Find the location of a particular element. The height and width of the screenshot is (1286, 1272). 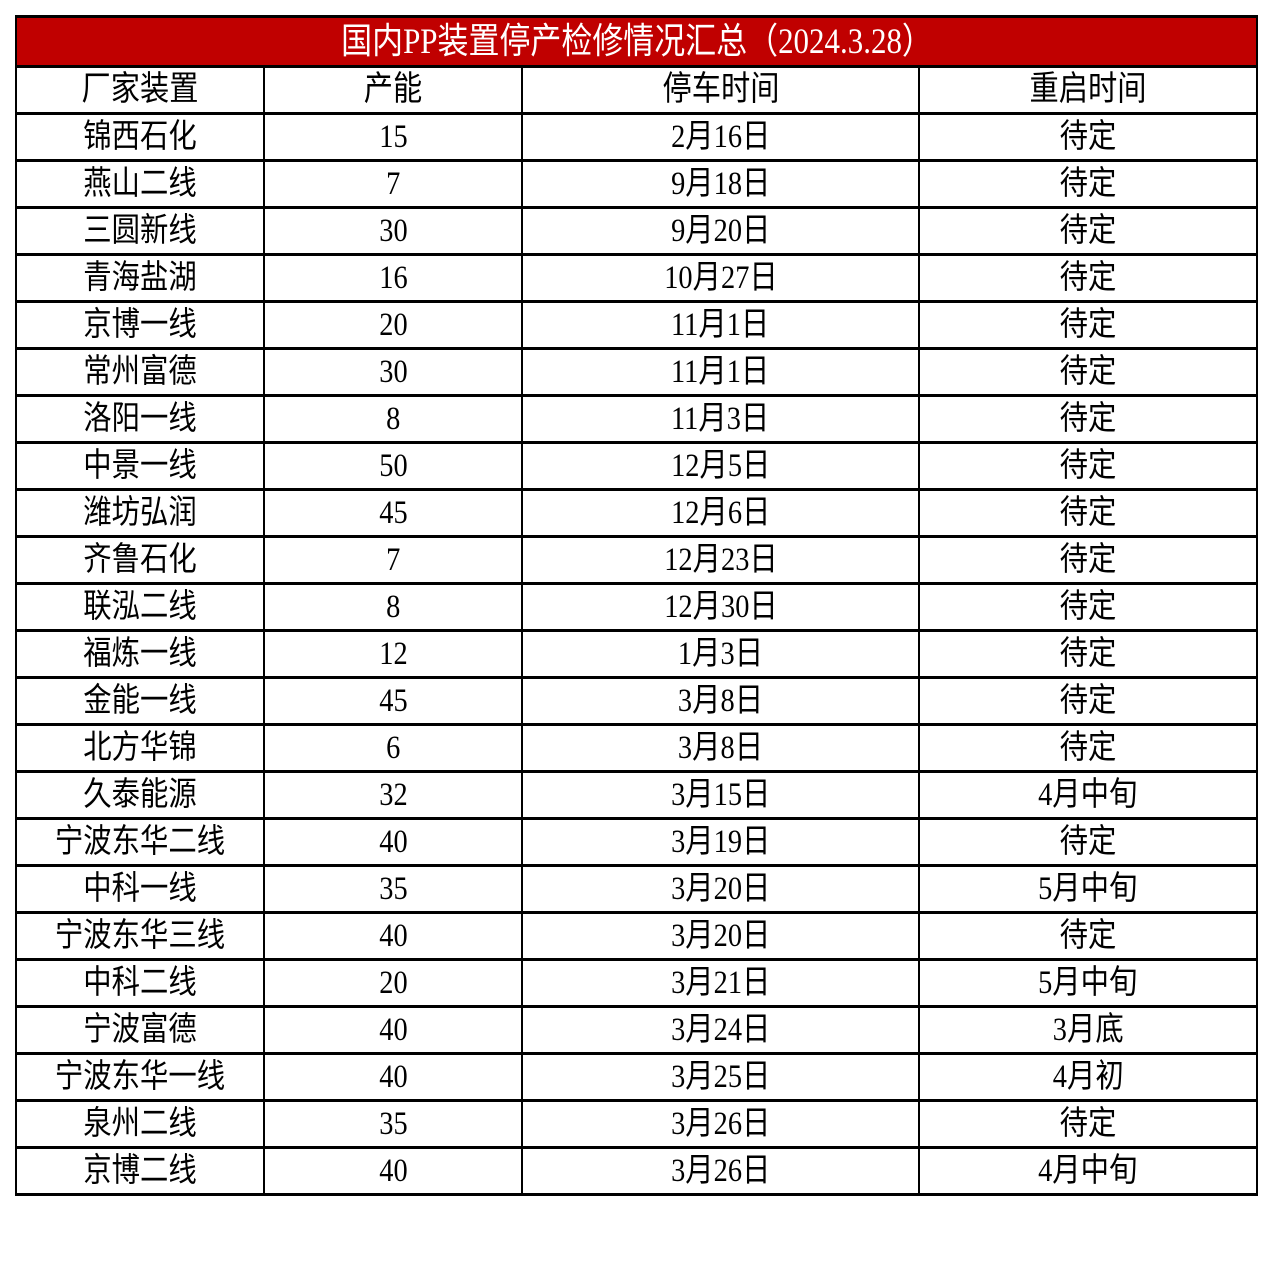

capacity-cell: 8 is located at coordinates (393, 607).